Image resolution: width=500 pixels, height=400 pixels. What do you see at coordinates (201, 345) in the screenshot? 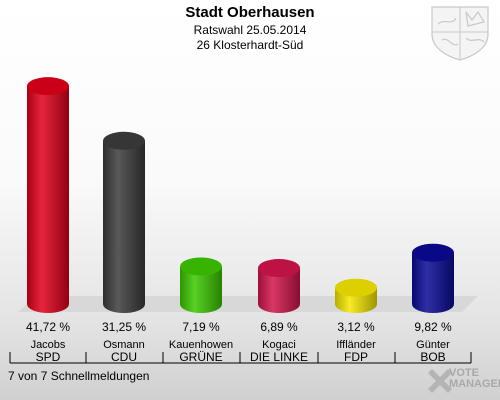
I see `candidate-label: Kauenhowen` at bounding box center [201, 345].